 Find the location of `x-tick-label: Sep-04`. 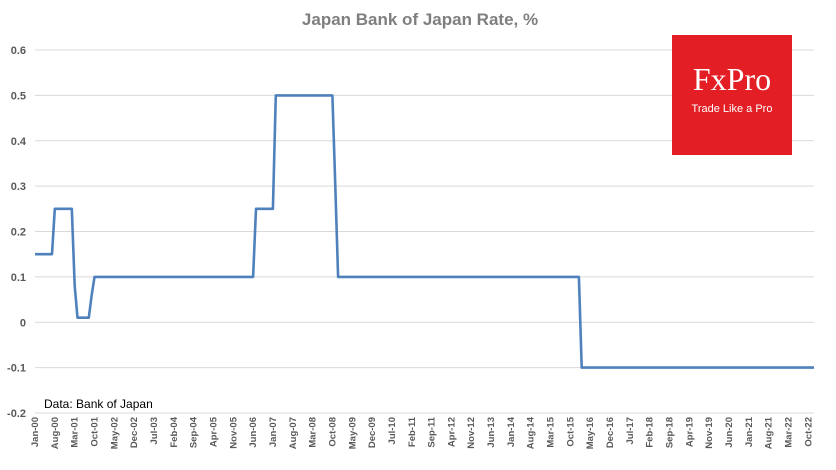

x-tick-label: Sep-04 is located at coordinates (194, 432).